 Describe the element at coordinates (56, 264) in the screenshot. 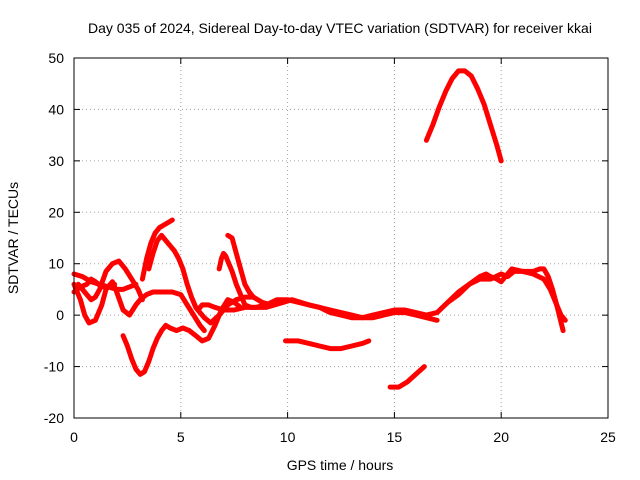

I see `y-tick-label: 10` at that location.